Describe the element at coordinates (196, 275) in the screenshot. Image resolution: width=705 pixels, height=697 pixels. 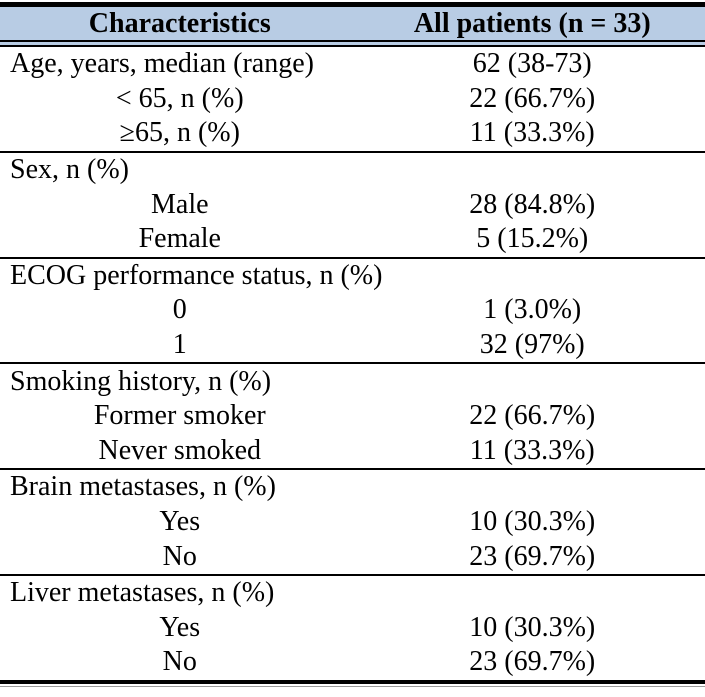
I see `row-label-category: ECOG performance status, n (%)` at that location.